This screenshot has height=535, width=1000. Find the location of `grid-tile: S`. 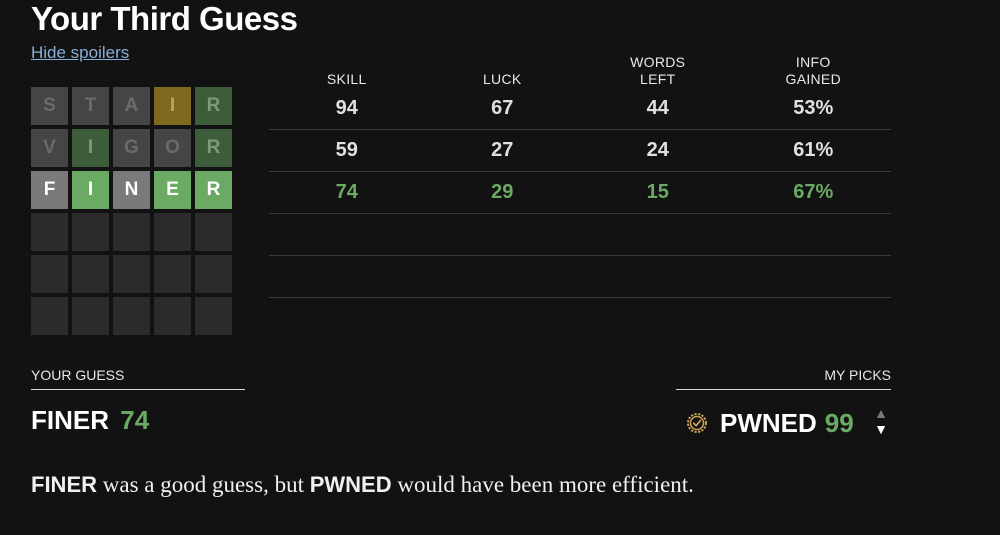

grid-tile: S is located at coordinates (49, 106).